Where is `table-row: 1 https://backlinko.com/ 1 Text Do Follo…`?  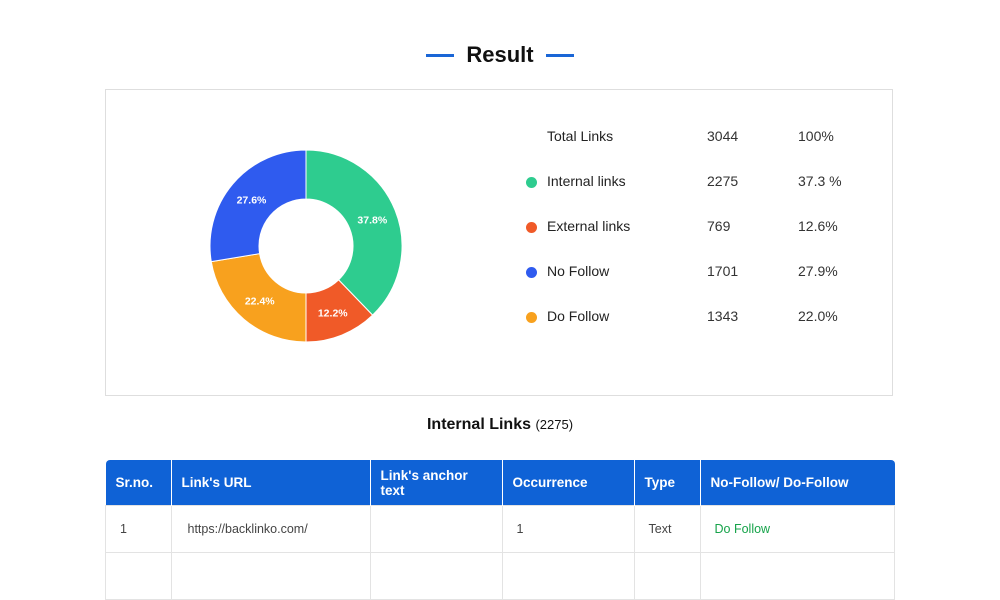
table-row: 1 https://backlinko.com/ 1 Text Do Follo… is located at coordinates (500, 529).